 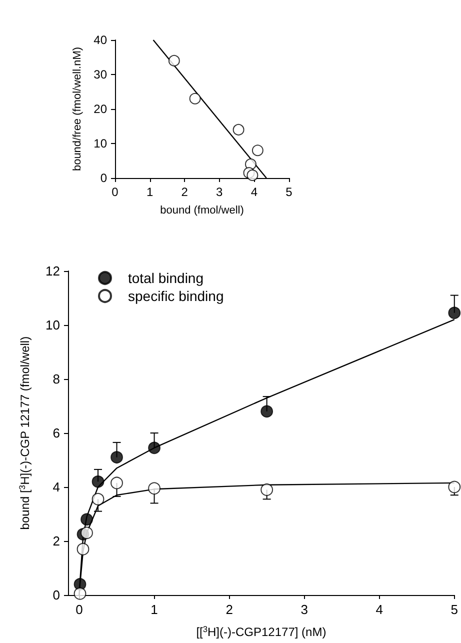 What do you see at coordinates (56, 487) in the screenshot?
I see `y-tick-label: 4` at bounding box center [56, 487].